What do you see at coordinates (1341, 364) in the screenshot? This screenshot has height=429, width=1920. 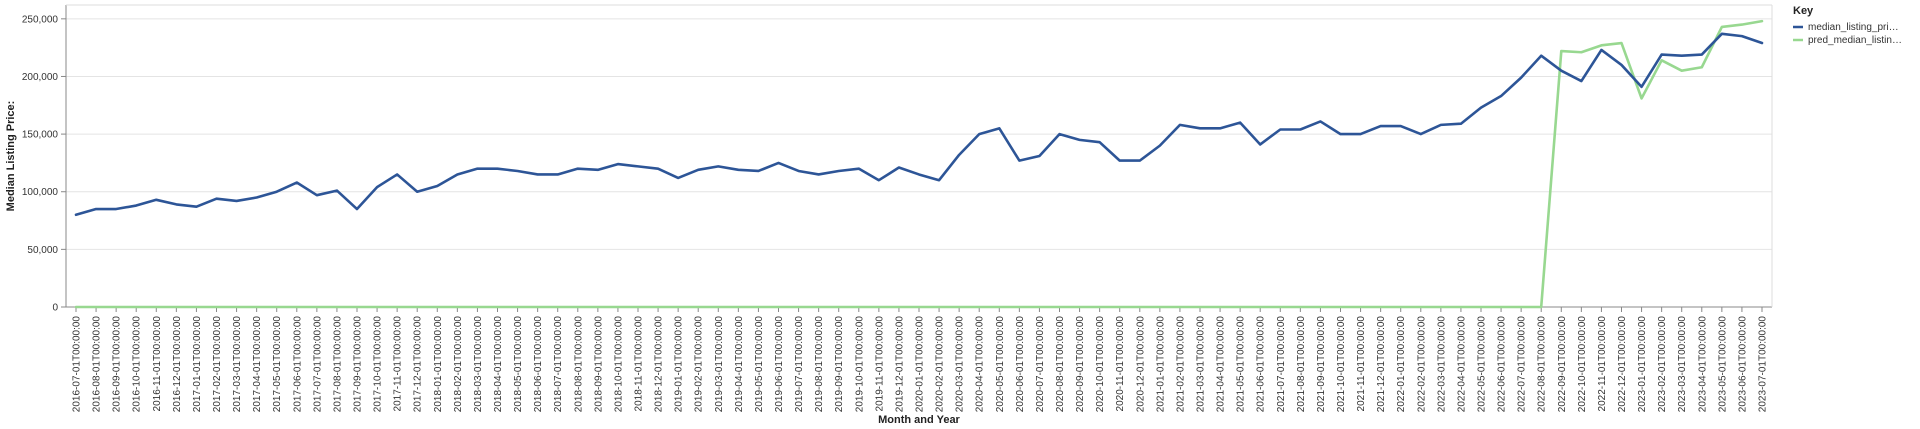 I see `x-tick-label: 2021-10-01T00:00:00` at bounding box center [1341, 364].